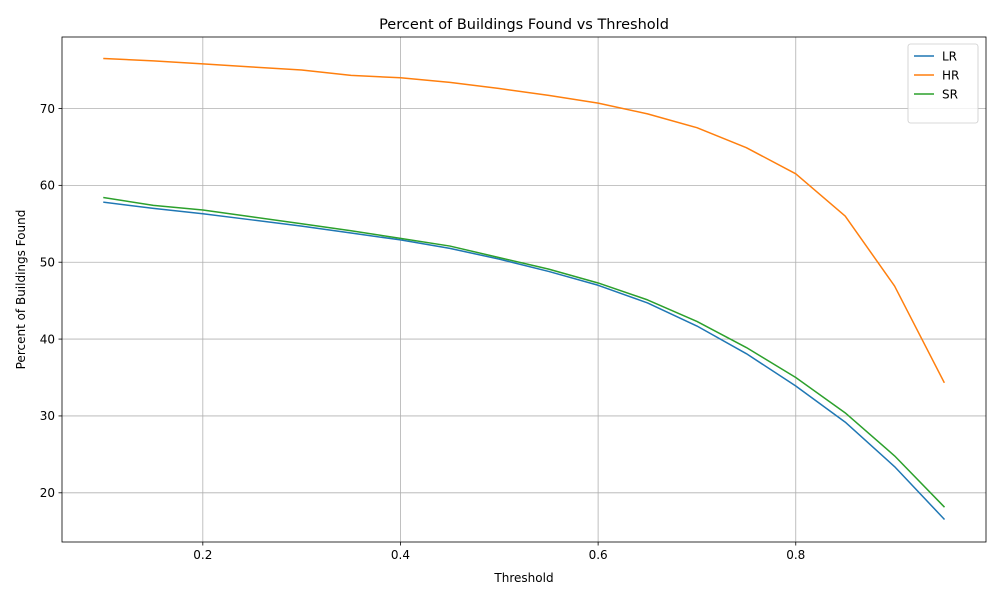  What do you see at coordinates (51, 301) in the screenshot?
I see `y-axis-ticks: 20 30 40 50 60 70` at bounding box center [51, 301].